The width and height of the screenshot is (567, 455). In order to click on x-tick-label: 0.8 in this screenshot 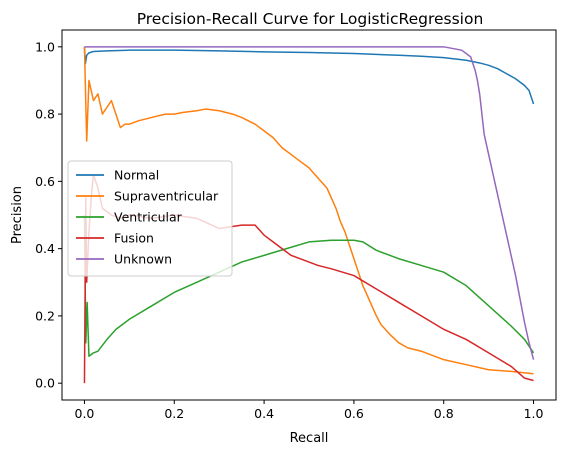, I will do `click(444, 413)`.